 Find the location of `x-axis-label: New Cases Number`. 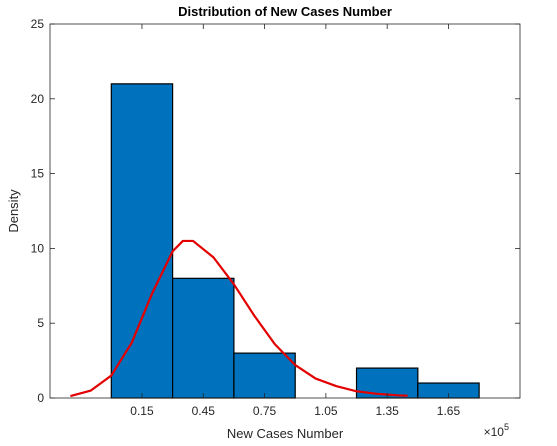

x-axis-label: New Cases Number is located at coordinates (285, 433).